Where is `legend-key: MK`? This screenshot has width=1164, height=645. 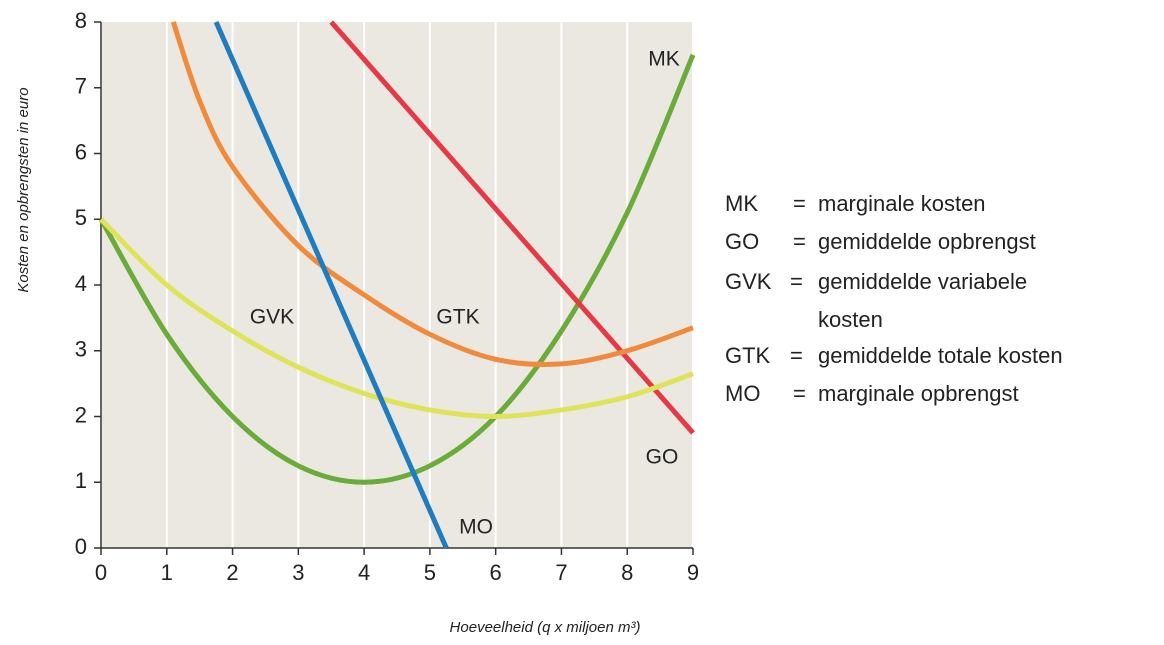
legend-key: MK is located at coordinates (741, 203).